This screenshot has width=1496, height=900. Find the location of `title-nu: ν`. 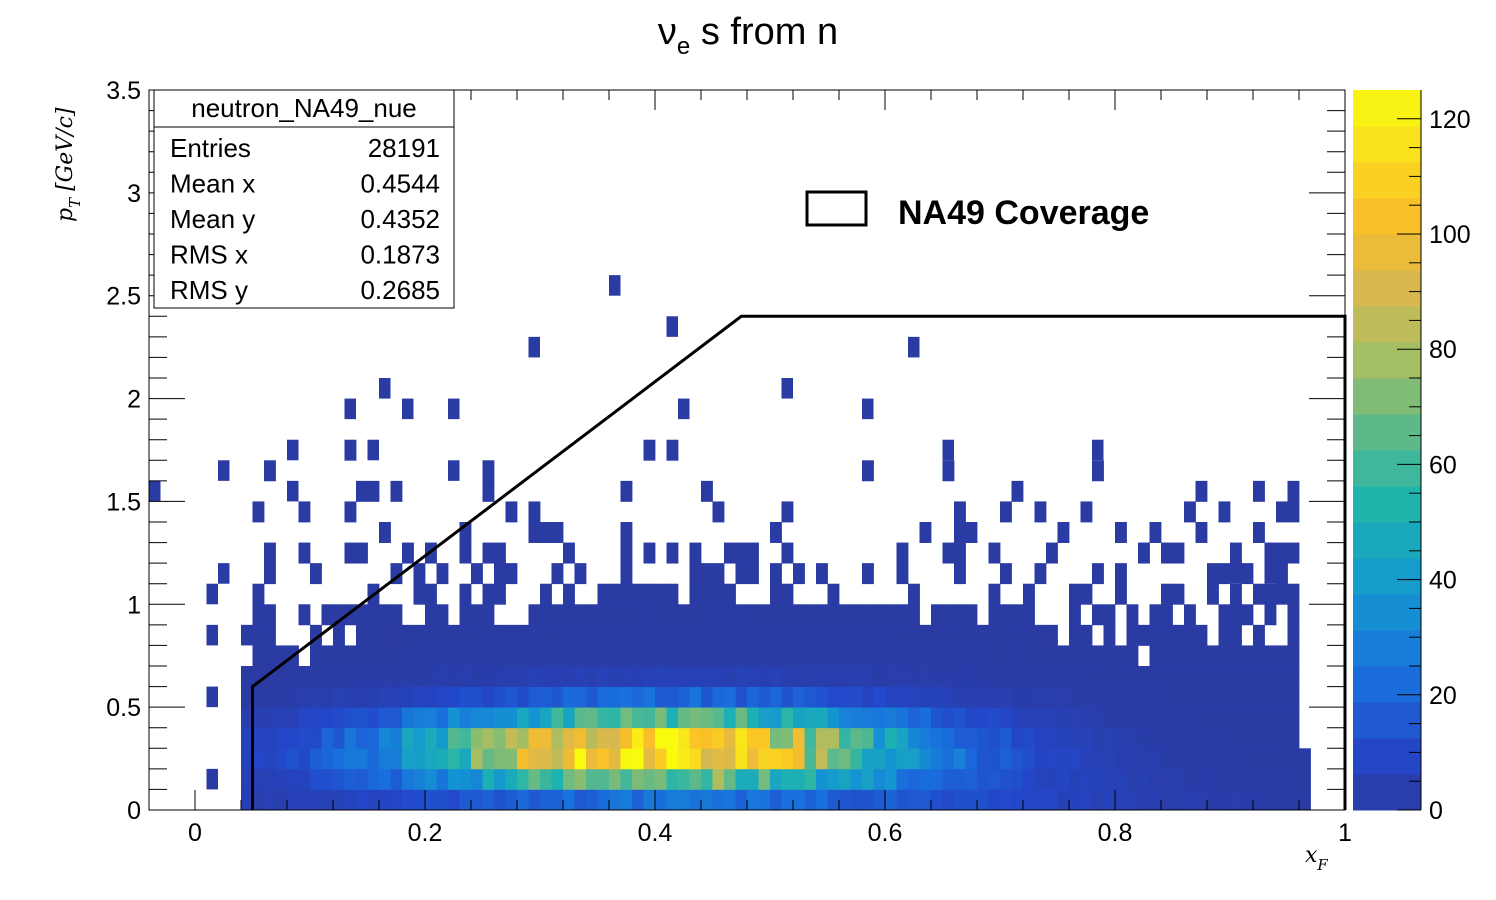

title-nu: ν is located at coordinates (667, 32).